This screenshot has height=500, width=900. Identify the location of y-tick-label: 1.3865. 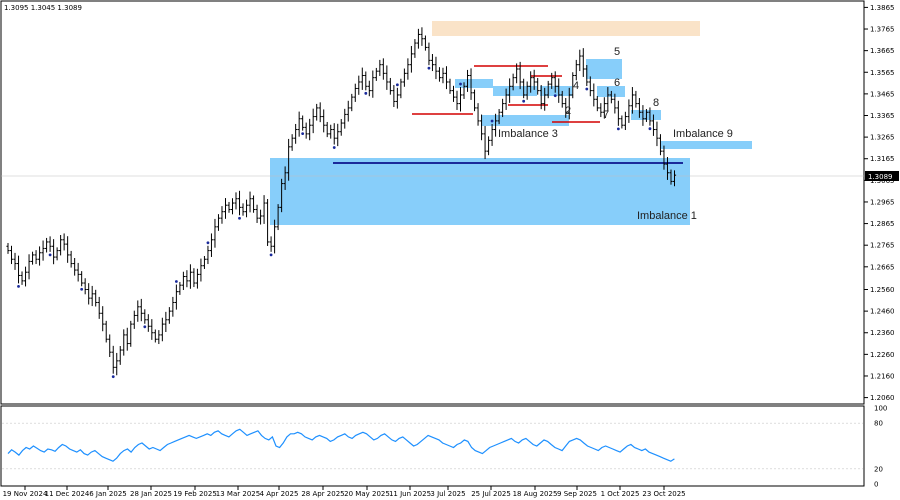
(882, 8).